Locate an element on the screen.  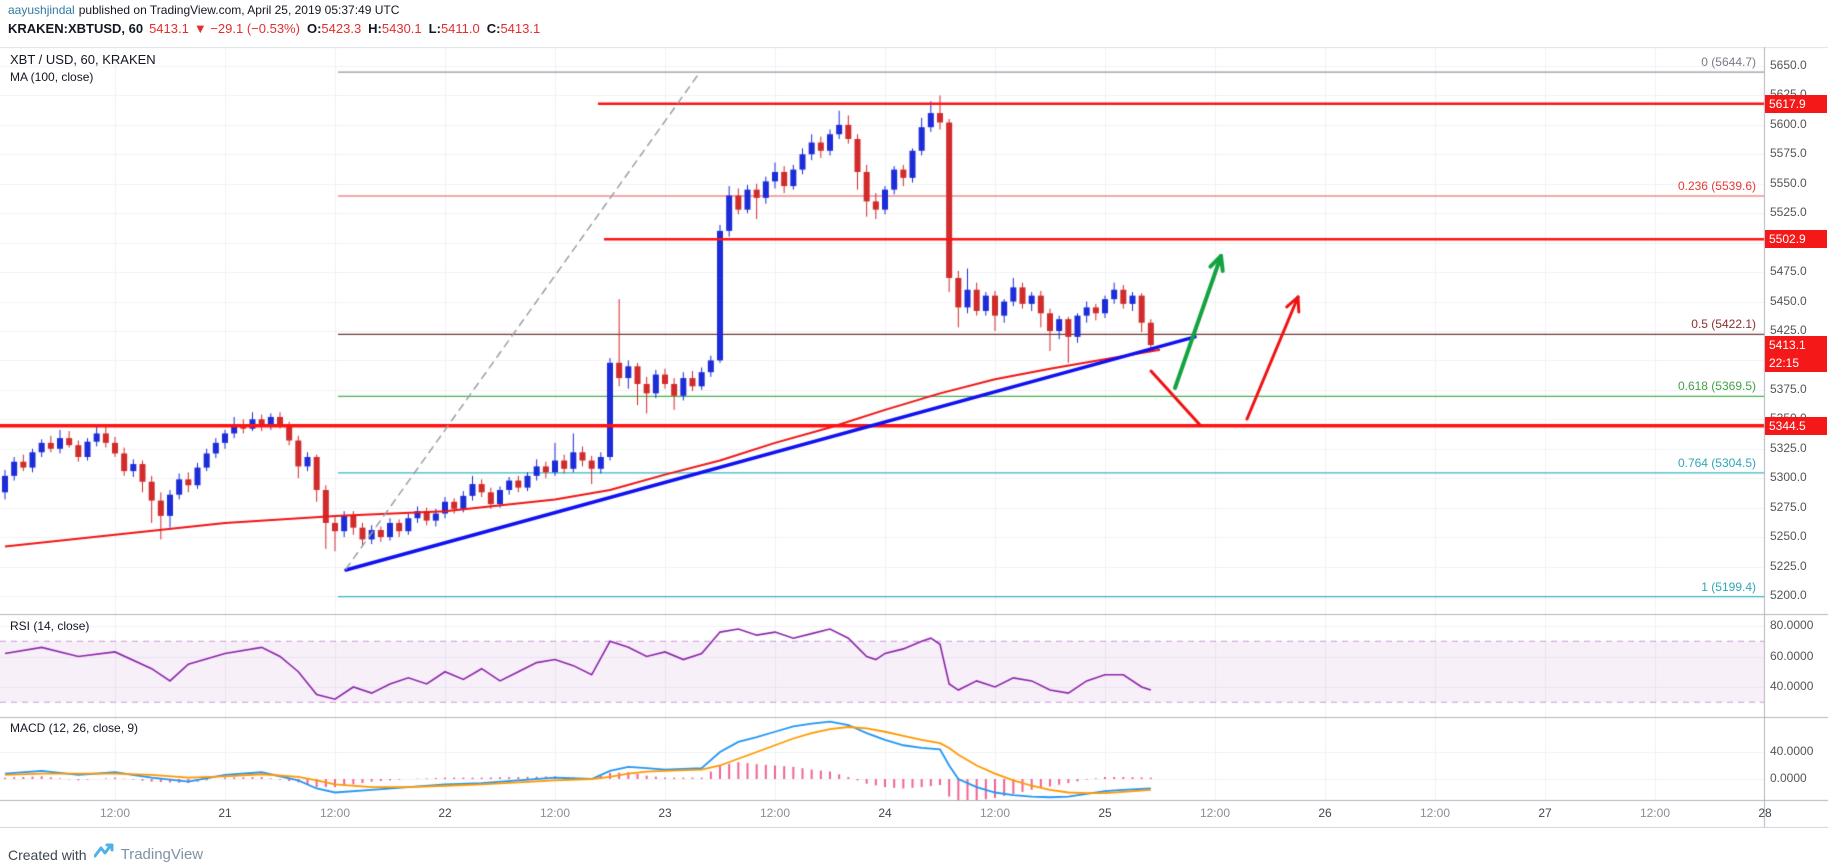
symbol-title: KRAKEN:XBTUSD, 60 is located at coordinates (76, 28).